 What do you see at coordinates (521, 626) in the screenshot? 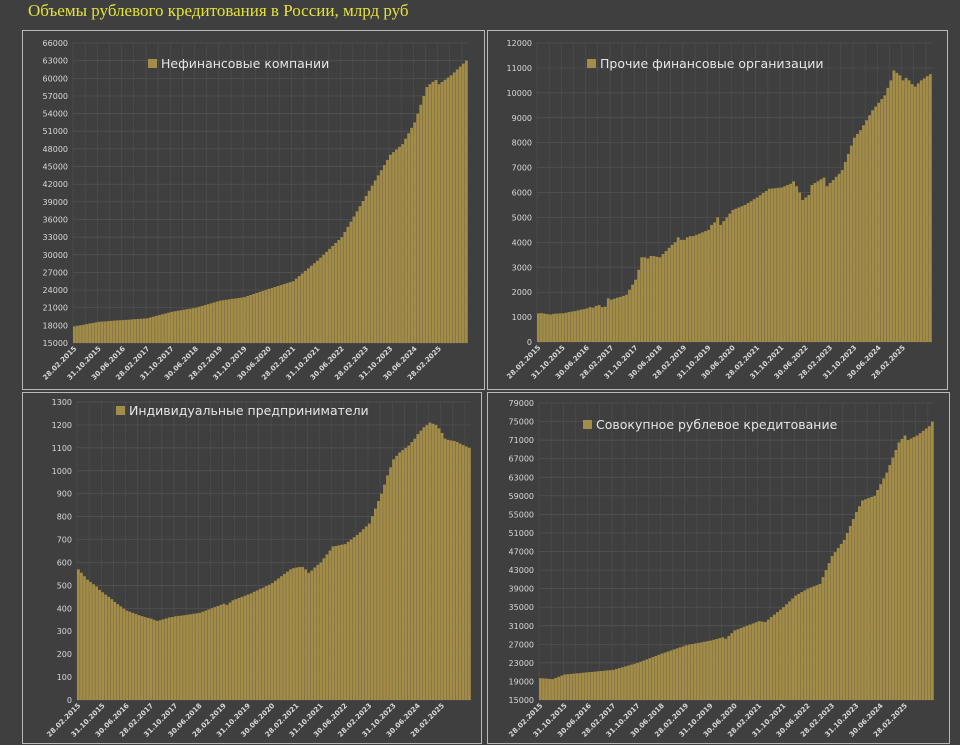
I see `y-tick-label: 31000` at bounding box center [521, 626].